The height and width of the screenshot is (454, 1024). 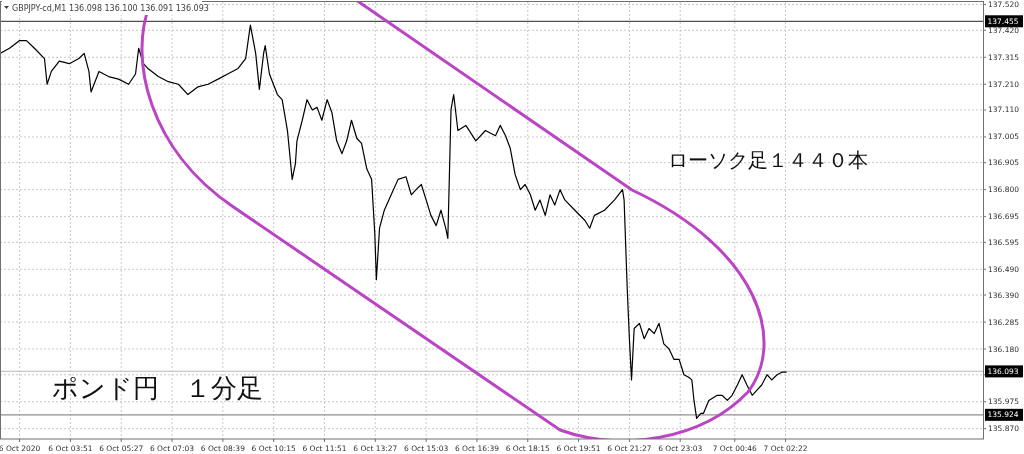 What do you see at coordinates (768, 160) in the screenshot?
I see `annotation: ローソク足１４４０本` at bounding box center [768, 160].